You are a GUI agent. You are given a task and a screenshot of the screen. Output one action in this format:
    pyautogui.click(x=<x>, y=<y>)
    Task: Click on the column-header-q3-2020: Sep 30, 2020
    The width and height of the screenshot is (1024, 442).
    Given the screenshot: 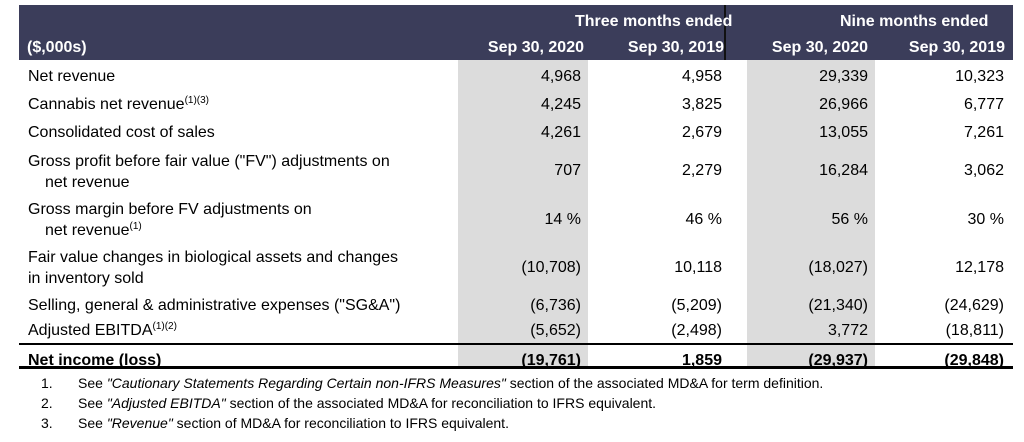 What is the action you would take?
    pyautogui.click(x=535, y=47)
    